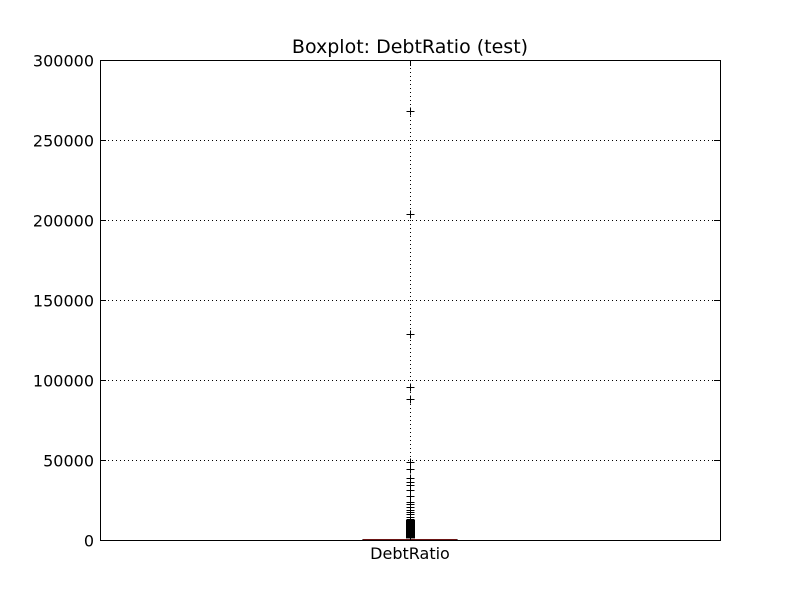  Describe the element at coordinates (63, 141) in the screenshot. I see `y-tick-label: 250000` at that location.